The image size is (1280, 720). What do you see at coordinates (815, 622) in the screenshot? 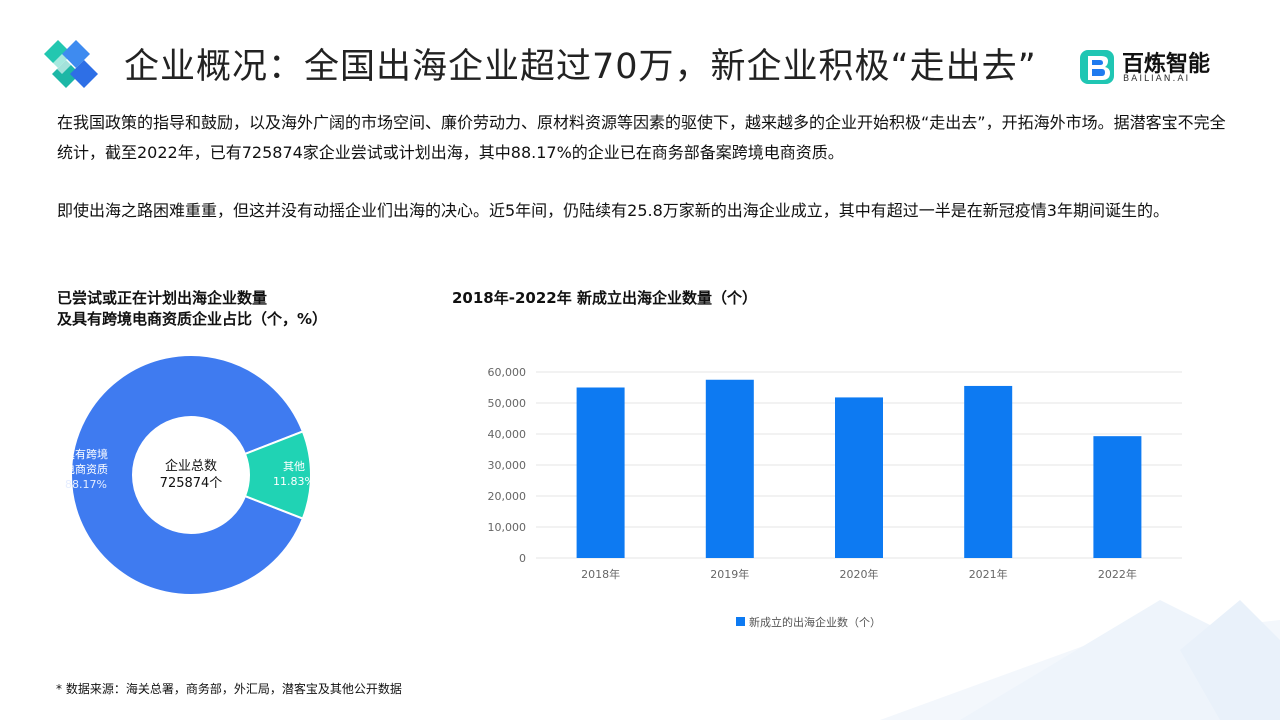
I see `legend-label: 新成立的出海企业数（个）` at bounding box center [815, 622].